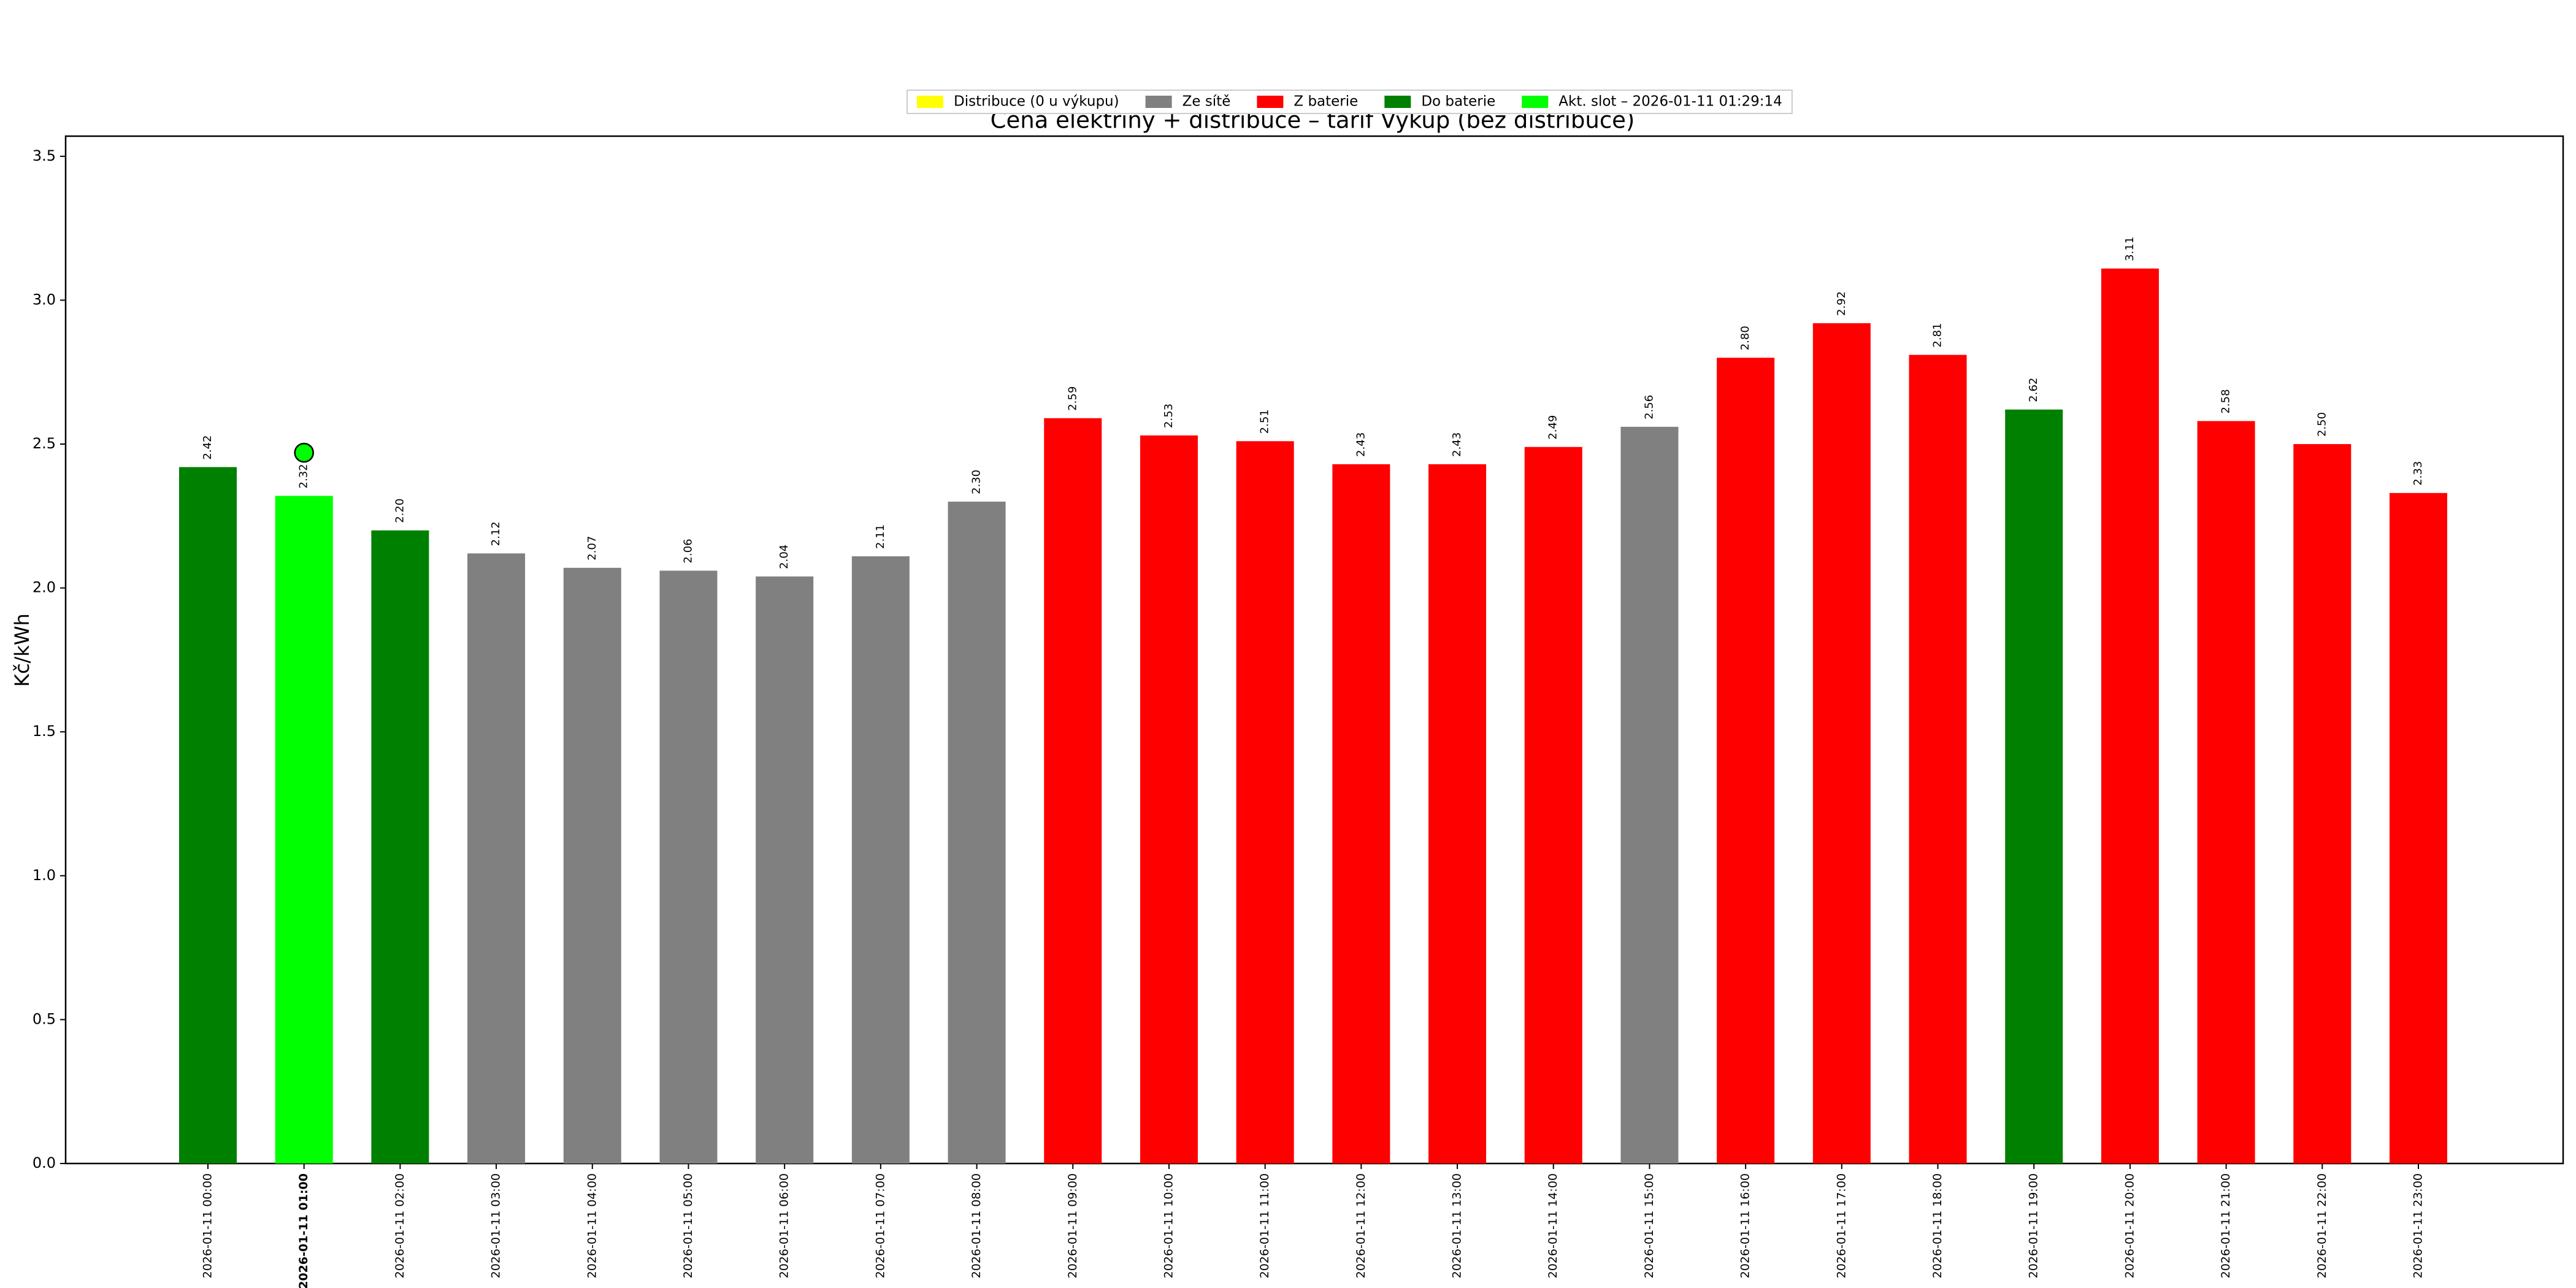 The image size is (2576, 1288). What do you see at coordinates (44, 731) in the screenshot?
I see `y-tick-label: 1.5` at bounding box center [44, 731].